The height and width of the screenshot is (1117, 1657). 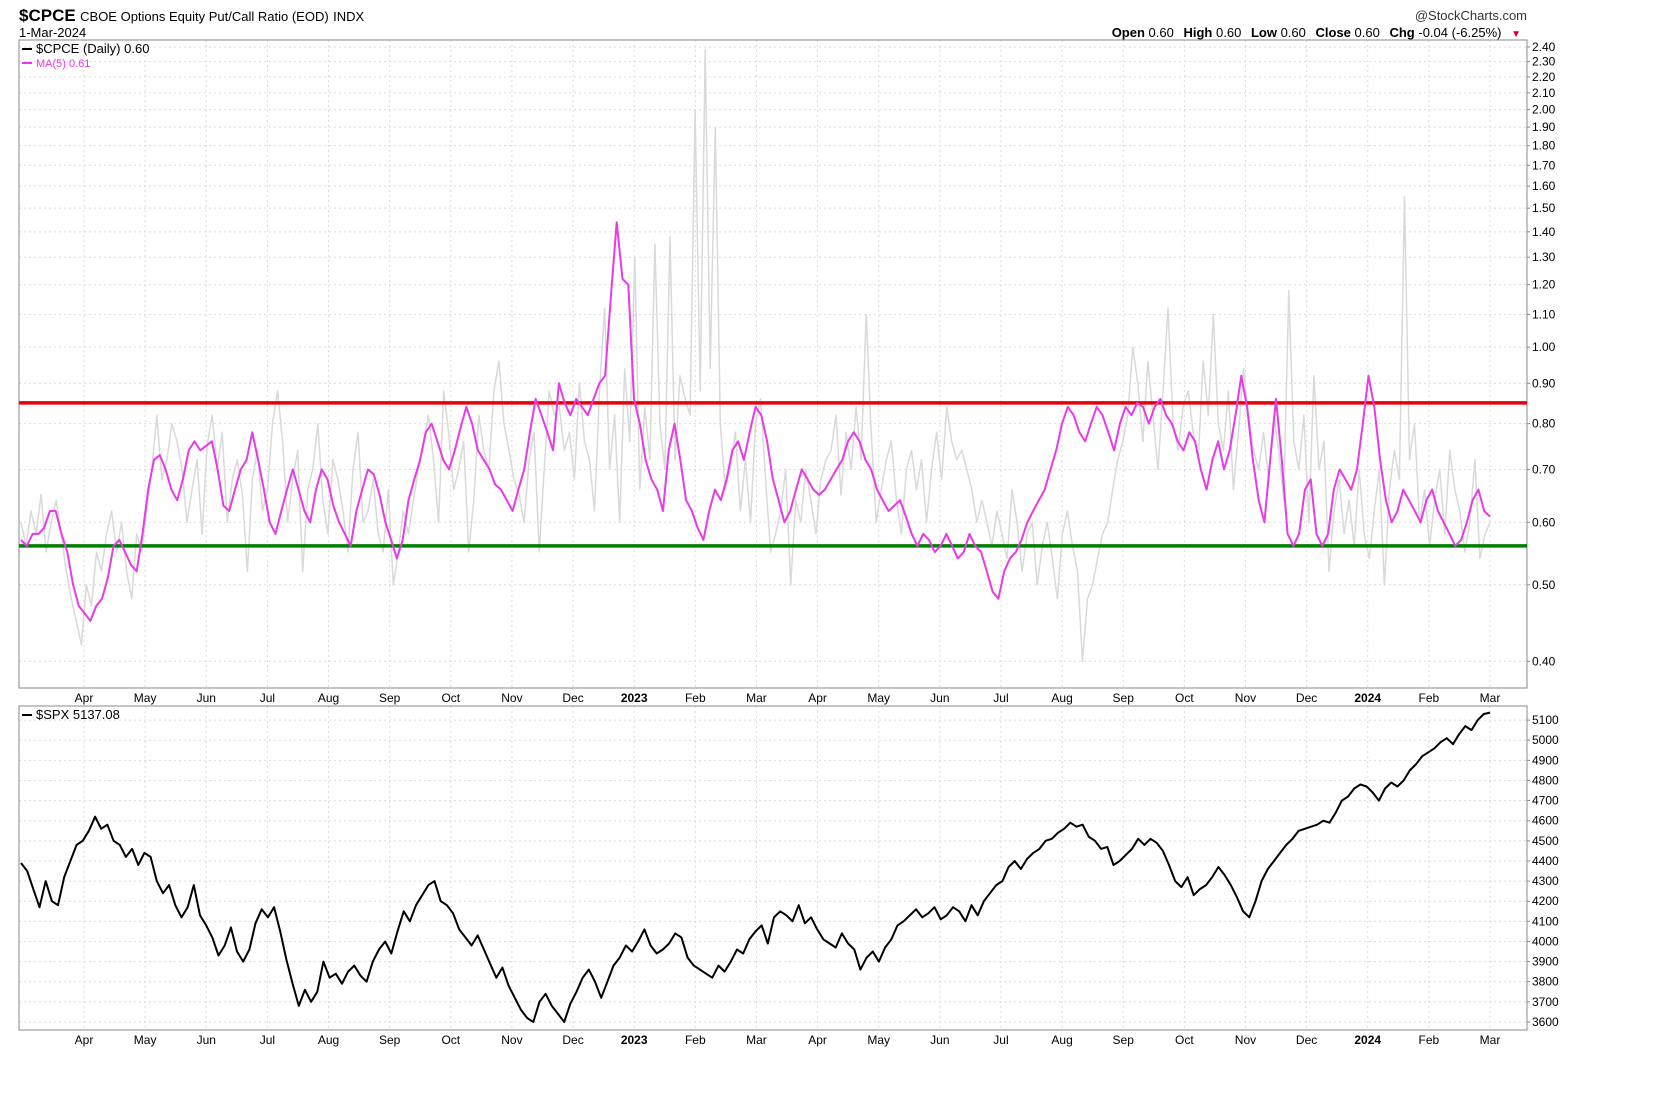 I want to click on bottom-x-tick-label: Nov, so click(x=1245, y=1040).